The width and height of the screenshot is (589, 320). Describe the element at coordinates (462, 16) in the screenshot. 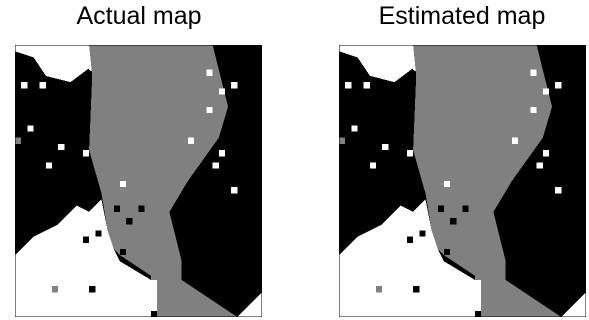

I see `estimated-map-title: Estimated map` at that location.